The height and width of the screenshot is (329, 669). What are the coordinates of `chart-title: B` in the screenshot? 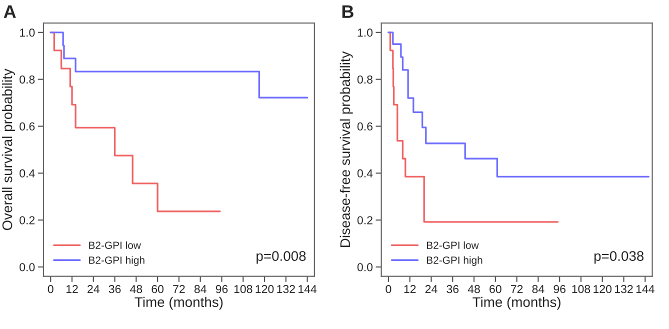 It's located at (348, 11).